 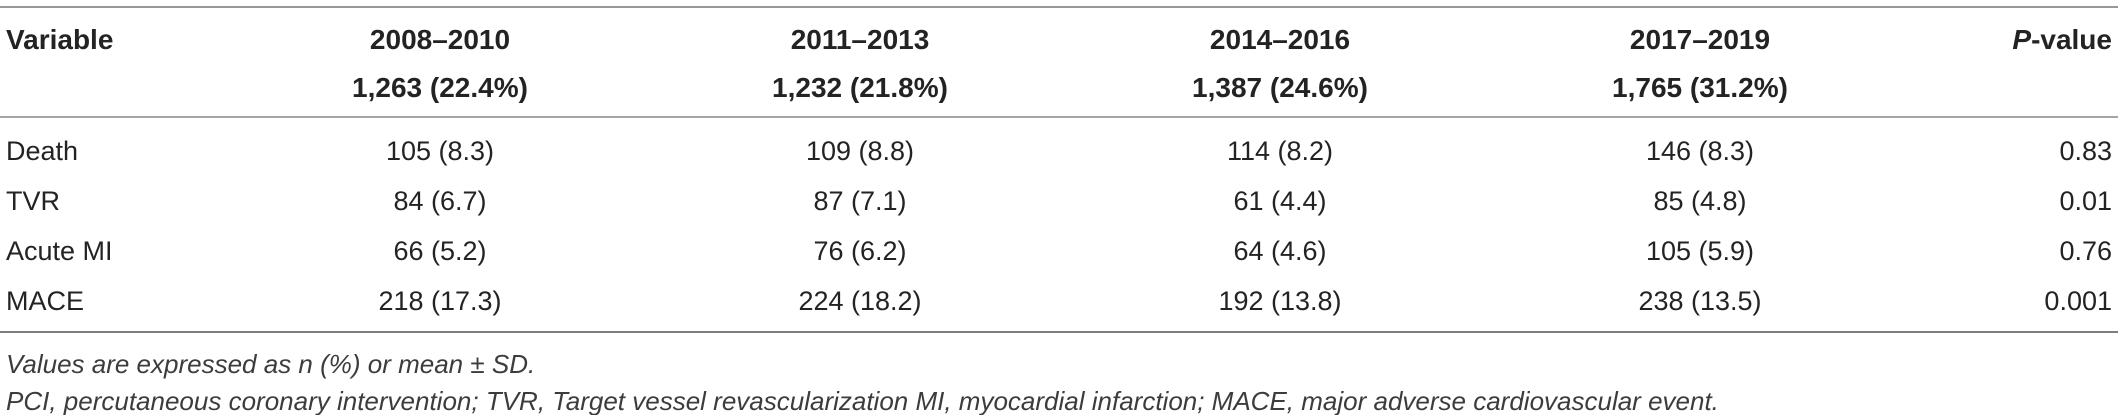 I want to click on p-value-italic-p: P, so click(x=2022, y=39).